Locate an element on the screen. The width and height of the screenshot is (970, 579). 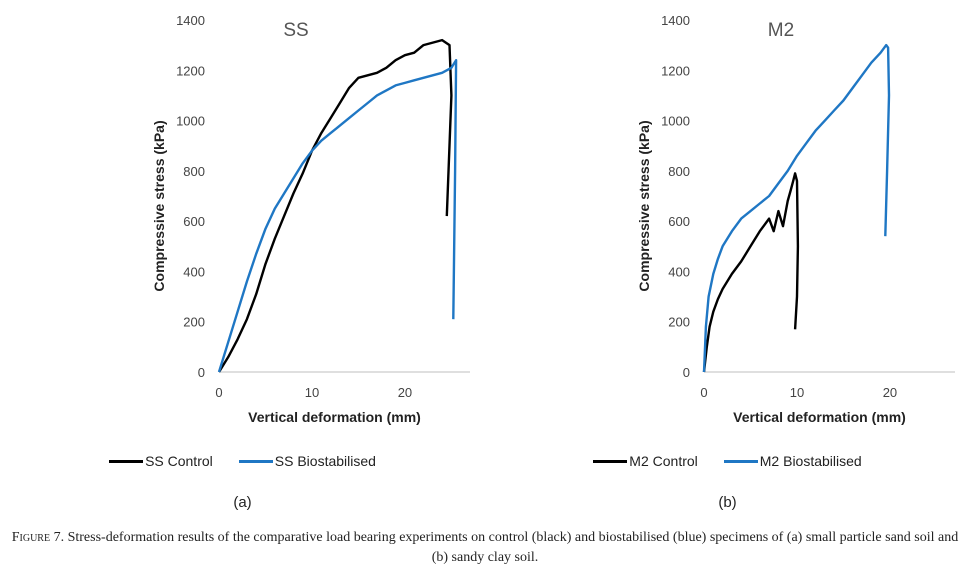
legend-label-ss-control: SS Control is located at coordinates (179, 461).